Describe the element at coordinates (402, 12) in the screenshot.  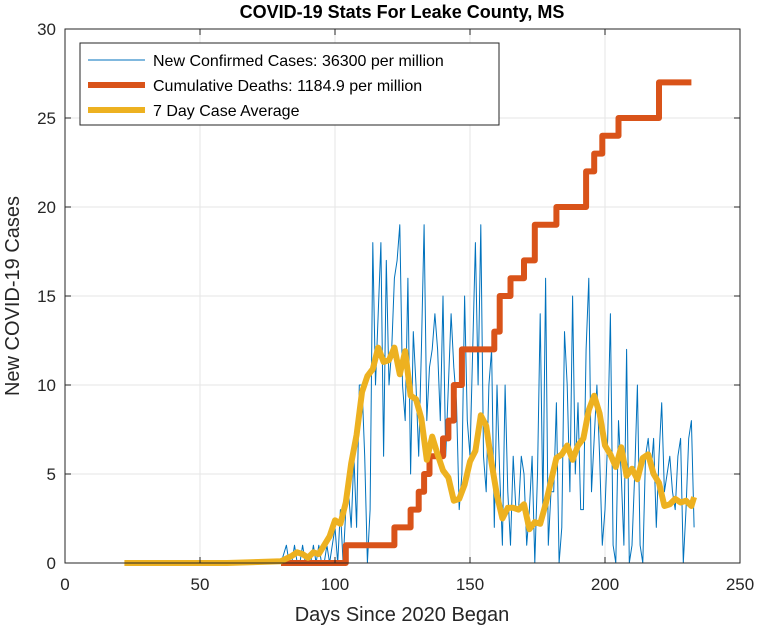
I see `chart-title: COVID-19 Stats For Leake County, MS` at that location.